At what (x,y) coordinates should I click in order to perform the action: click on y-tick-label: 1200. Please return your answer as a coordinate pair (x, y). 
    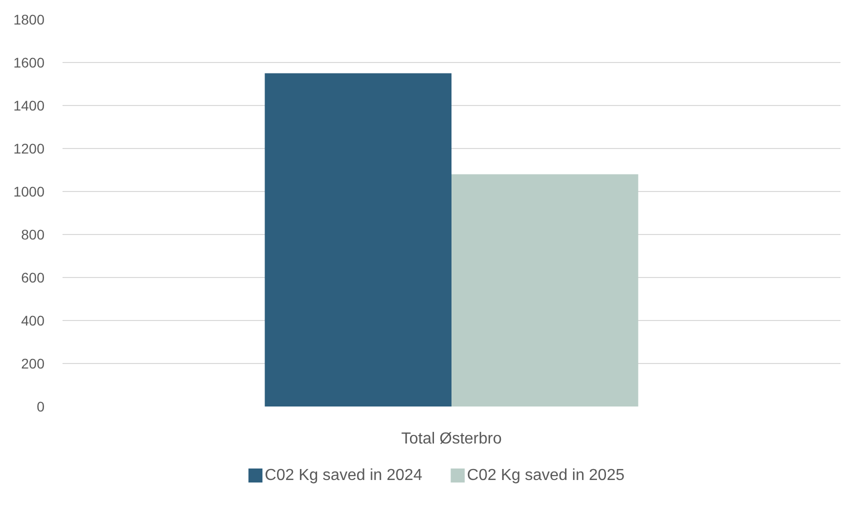
    Looking at the image, I should click on (29, 148).